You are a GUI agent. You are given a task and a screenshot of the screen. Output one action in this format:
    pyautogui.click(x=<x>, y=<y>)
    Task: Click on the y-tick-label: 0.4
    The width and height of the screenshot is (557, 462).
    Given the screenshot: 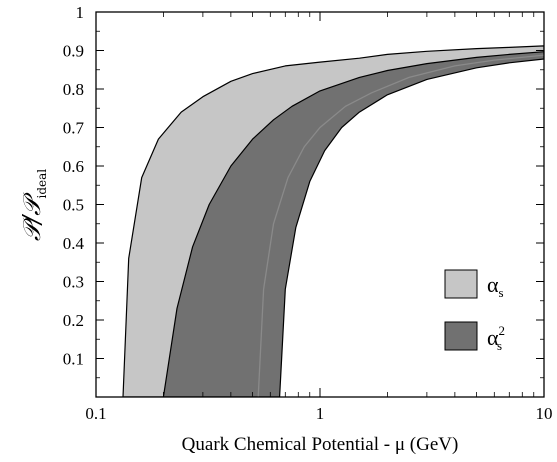 What is the action you would take?
    pyautogui.click(x=74, y=243)
    